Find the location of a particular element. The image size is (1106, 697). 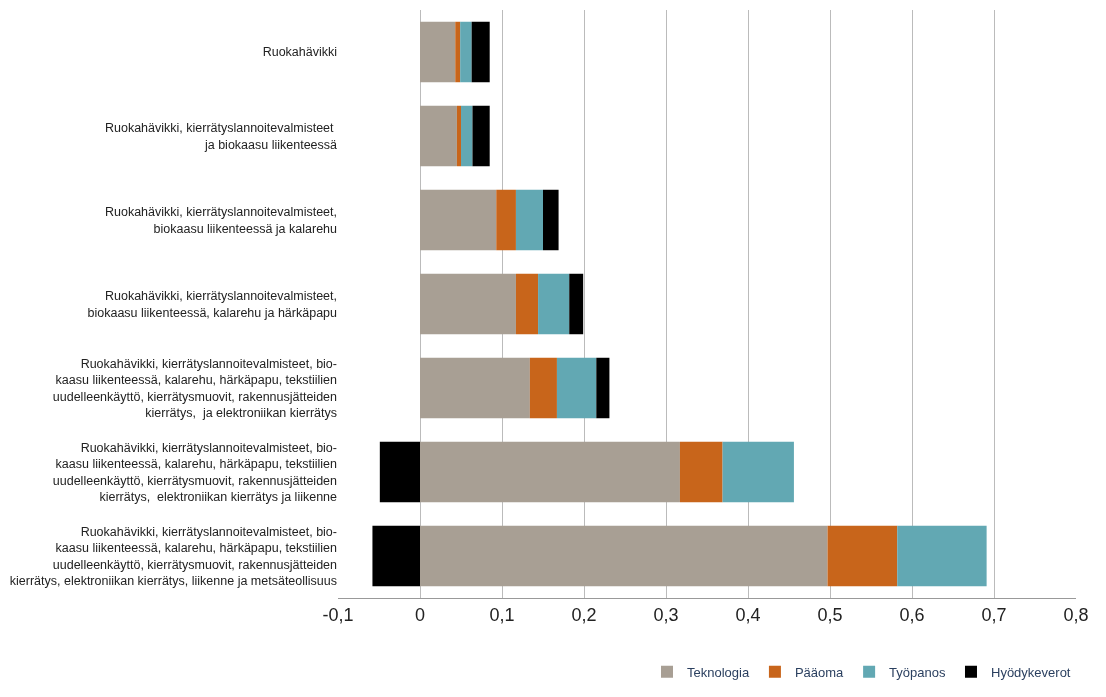

x-tick-label: 0,7 is located at coordinates (994, 614).